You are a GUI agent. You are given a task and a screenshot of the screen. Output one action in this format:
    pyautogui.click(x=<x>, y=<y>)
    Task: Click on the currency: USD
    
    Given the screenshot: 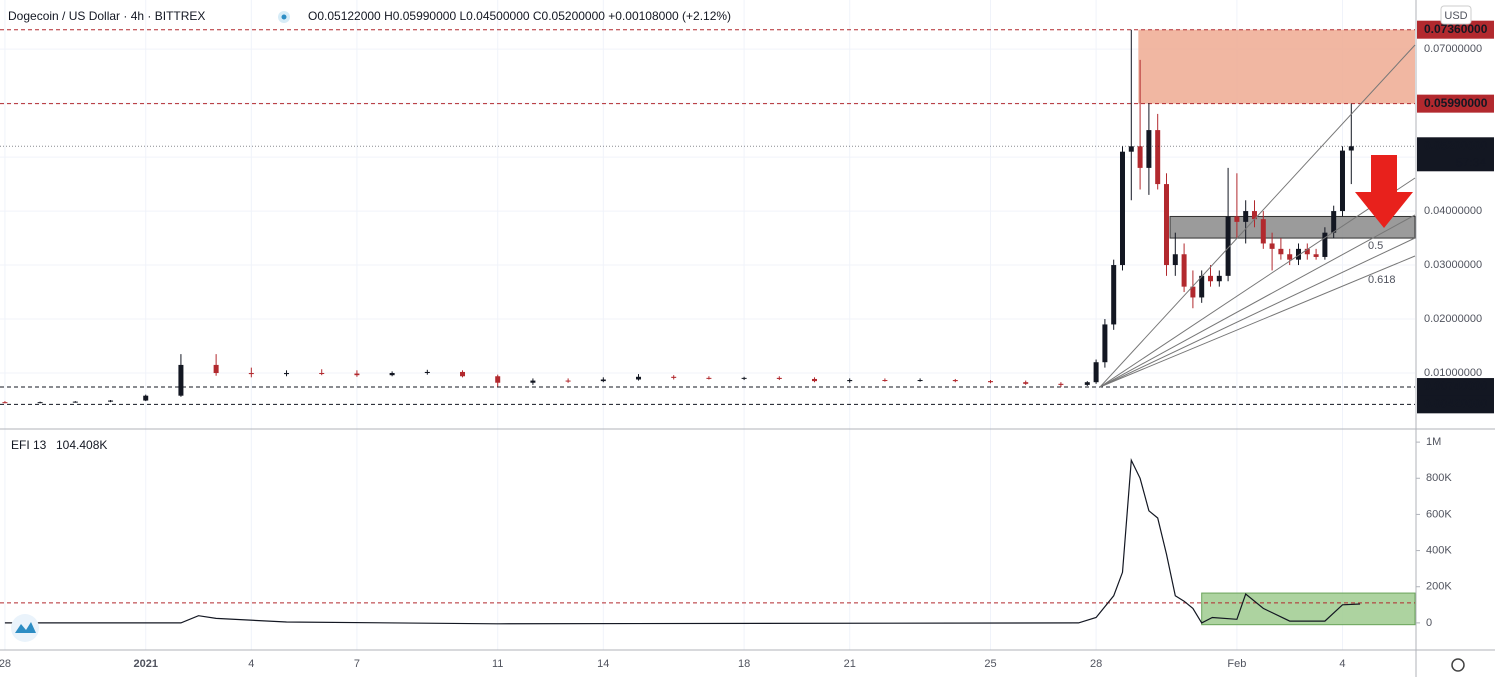 What is the action you would take?
    pyautogui.click(x=1455, y=16)
    